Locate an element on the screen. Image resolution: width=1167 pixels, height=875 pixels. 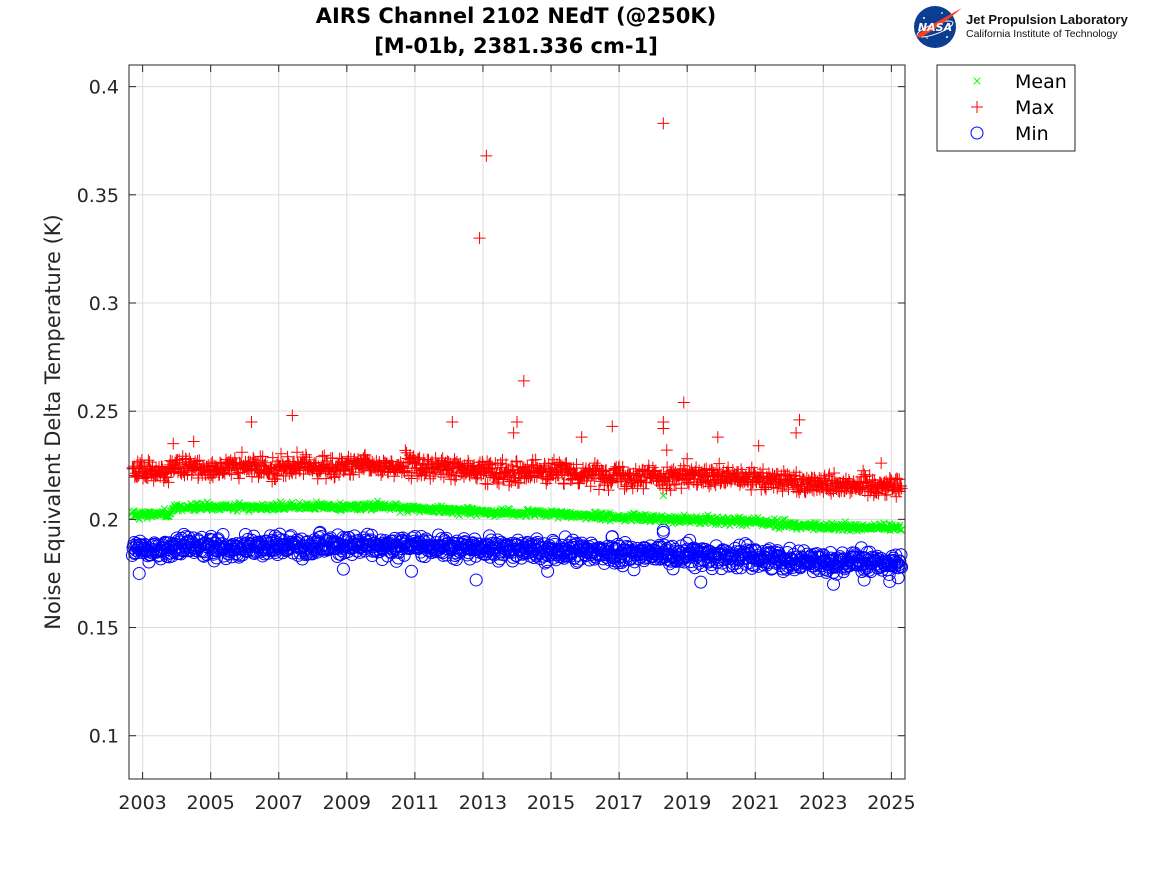
x-tick-label: 2005 is located at coordinates (211, 803).